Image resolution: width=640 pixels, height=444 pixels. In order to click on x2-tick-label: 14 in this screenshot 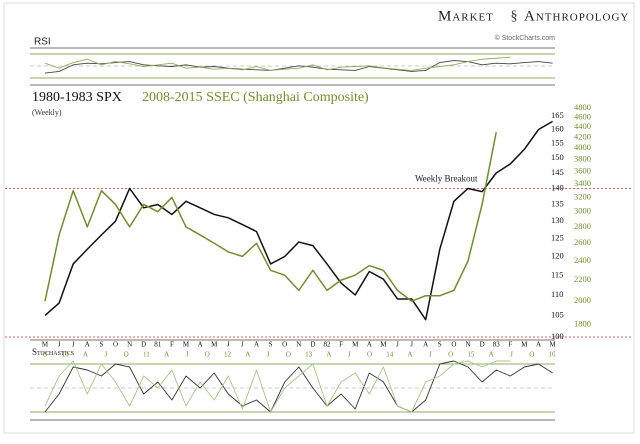, I will do `click(390, 355)`.